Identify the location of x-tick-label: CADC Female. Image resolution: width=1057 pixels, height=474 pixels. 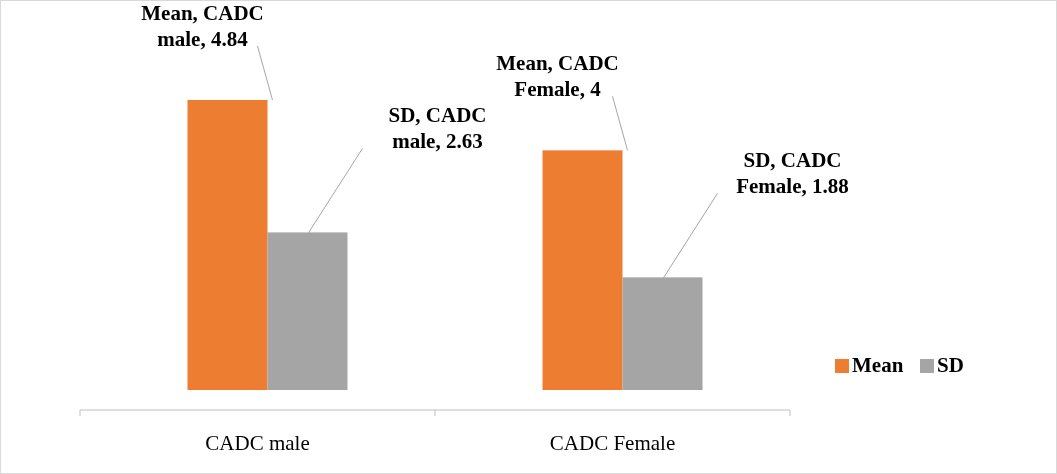
(612, 443).